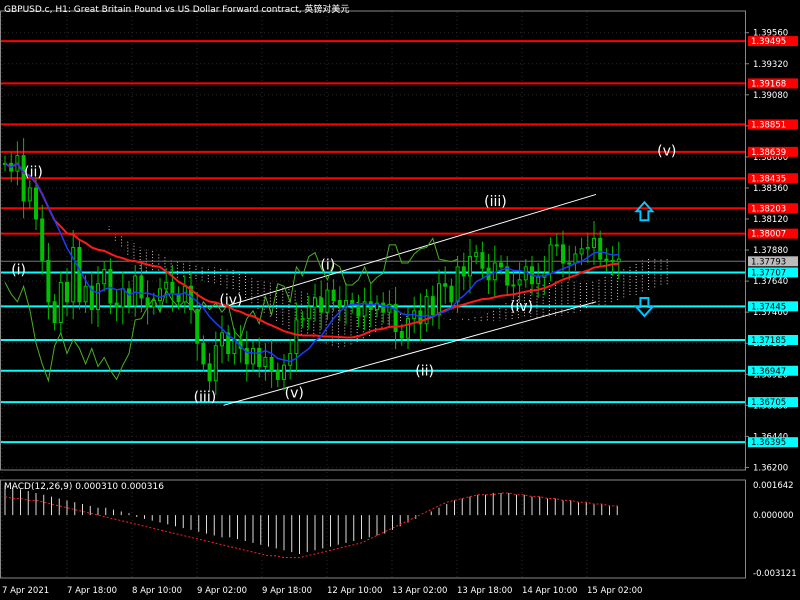  What do you see at coordinates (775, 574) in the screenshot?
I see `macd-tick-label: -0.003121` at bounding box center [775, 574].